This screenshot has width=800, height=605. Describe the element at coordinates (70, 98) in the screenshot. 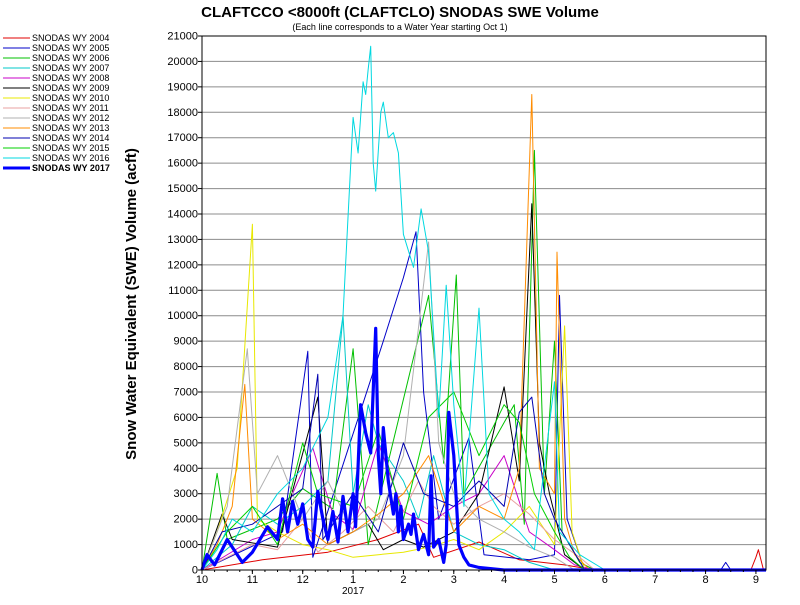

I see `legend-label: SNODAS WY 2010` at that location.